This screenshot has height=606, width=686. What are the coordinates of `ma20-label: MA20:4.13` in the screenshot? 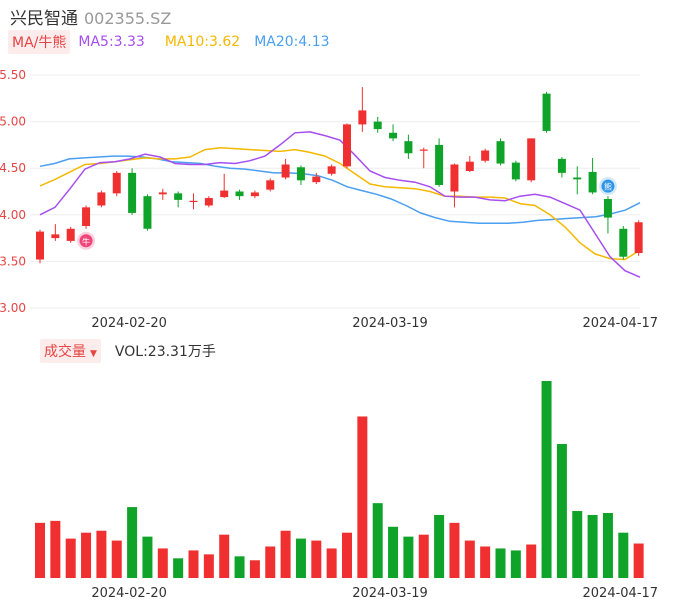 It's located at (292, 42).